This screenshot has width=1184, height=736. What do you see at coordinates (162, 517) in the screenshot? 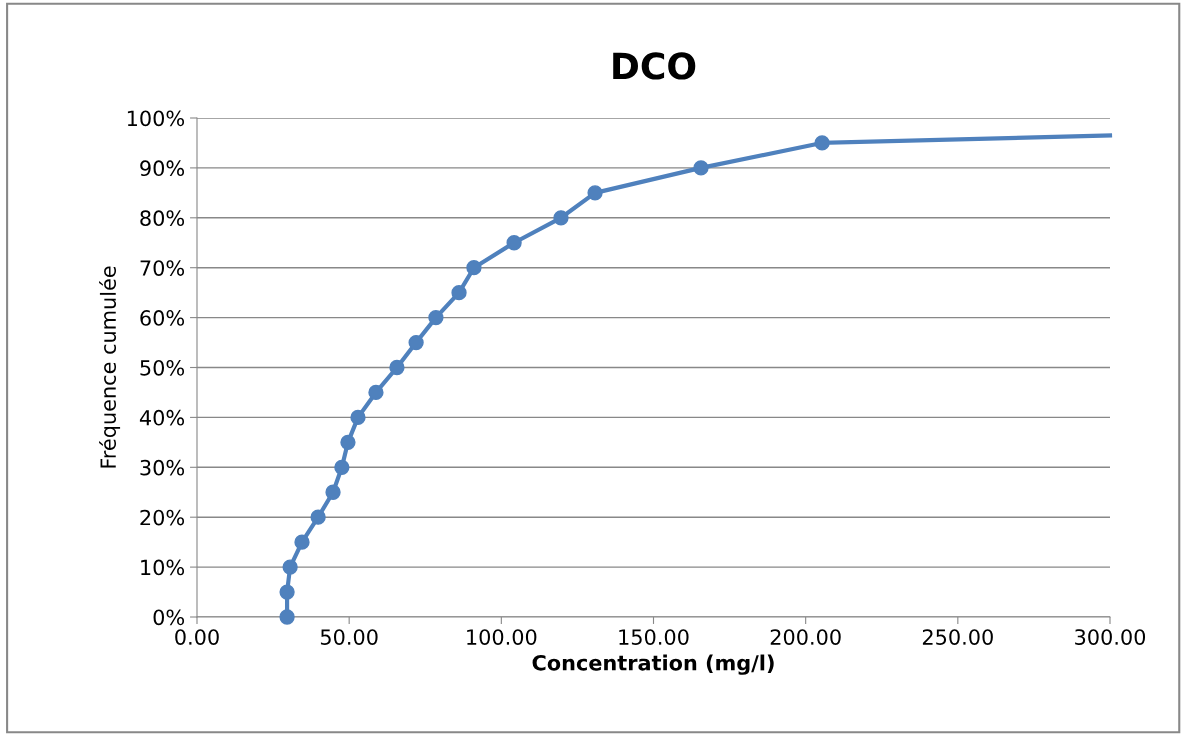
I see `y-tick-label: 20%` at bounding box center [162, 517].